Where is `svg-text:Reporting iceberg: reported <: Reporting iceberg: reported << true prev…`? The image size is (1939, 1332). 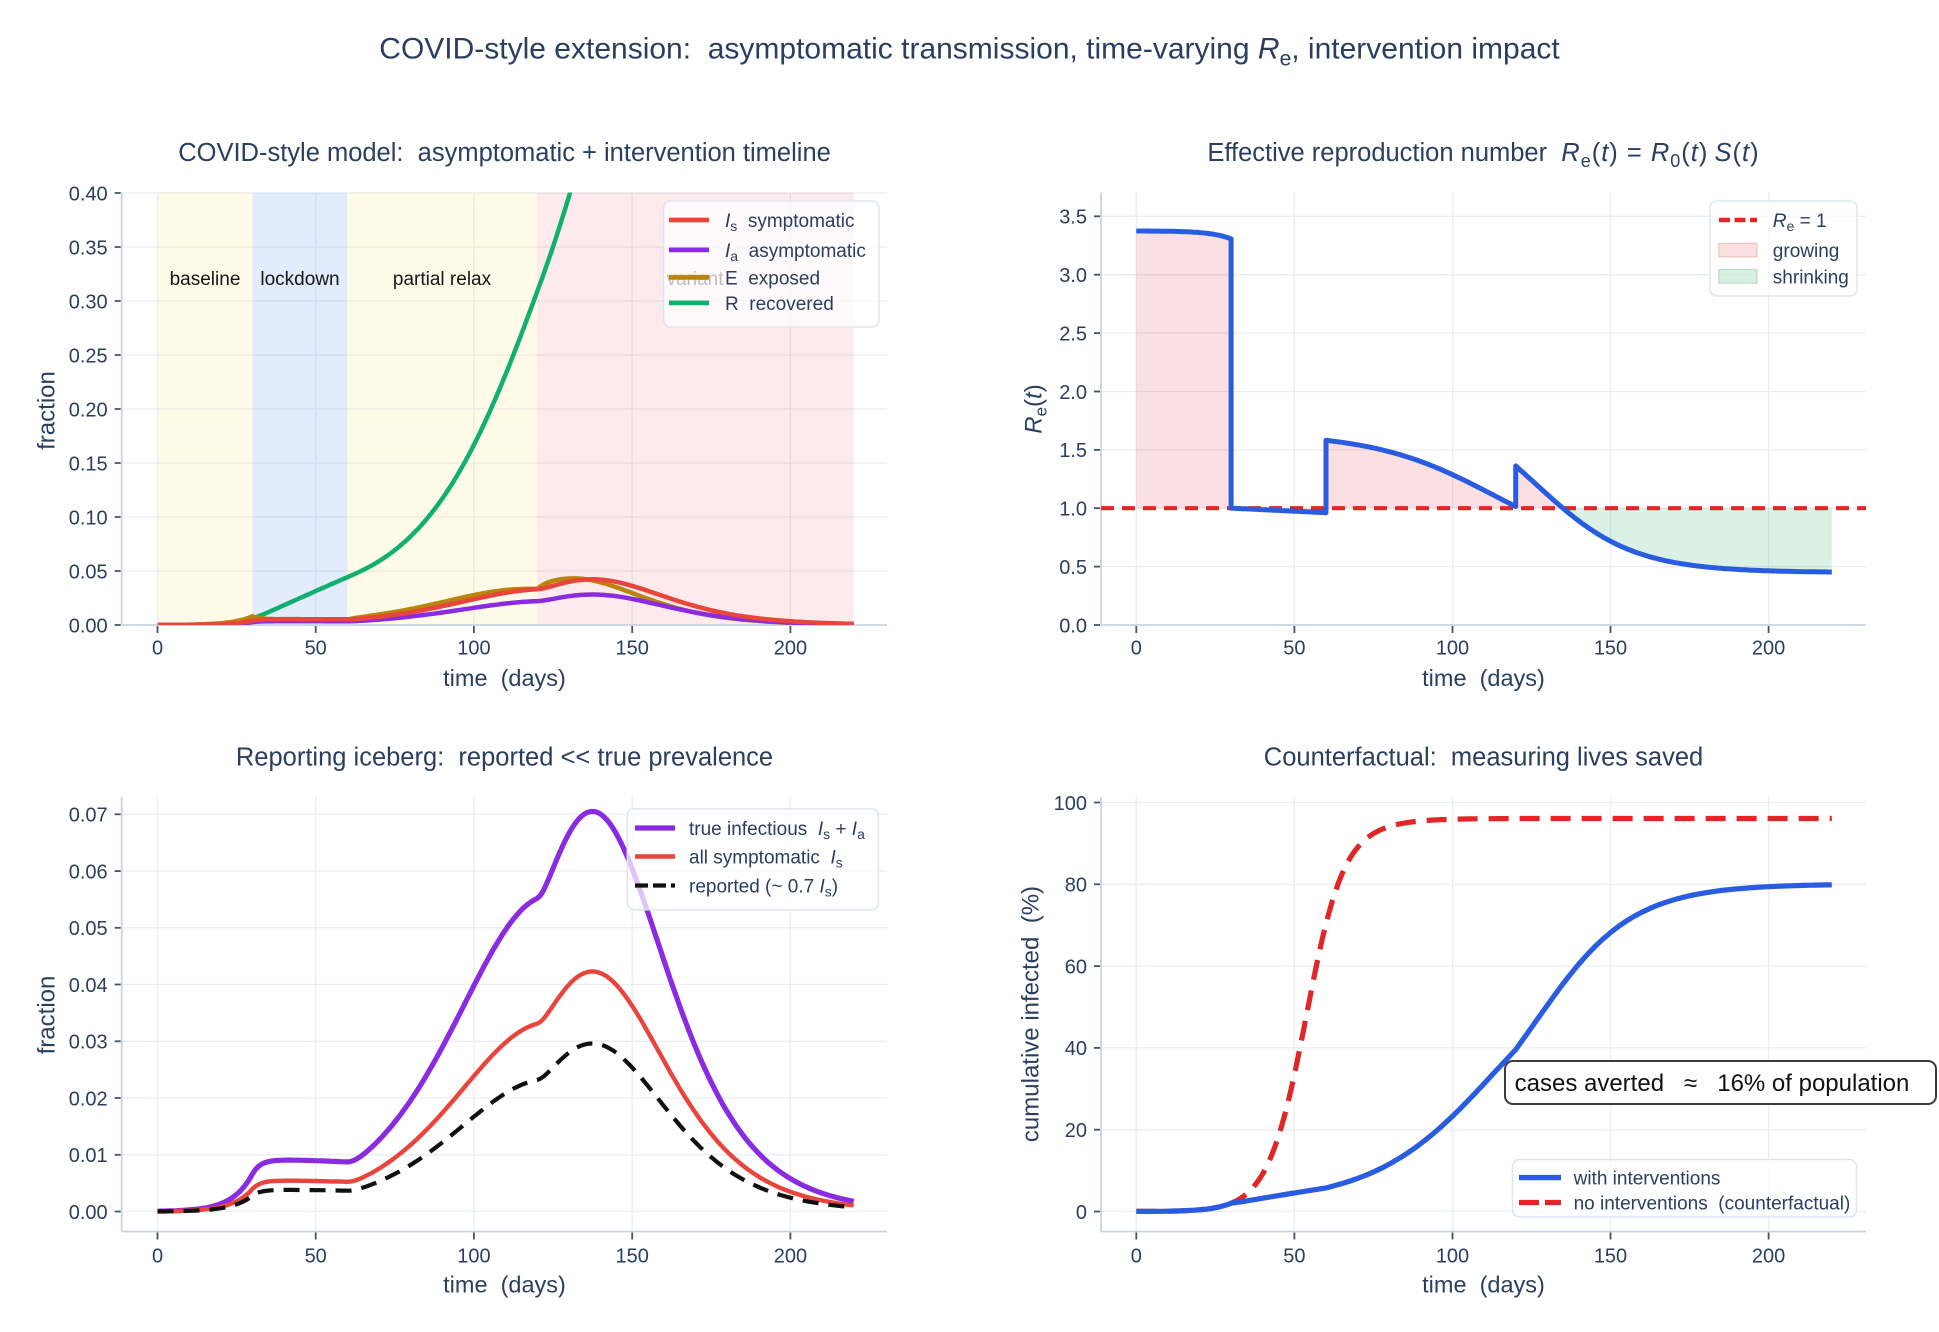 svg-text:Reporting iceberg: reported <: Reporting iceberg: reported << true prev… is located at coordinates (504, 758).